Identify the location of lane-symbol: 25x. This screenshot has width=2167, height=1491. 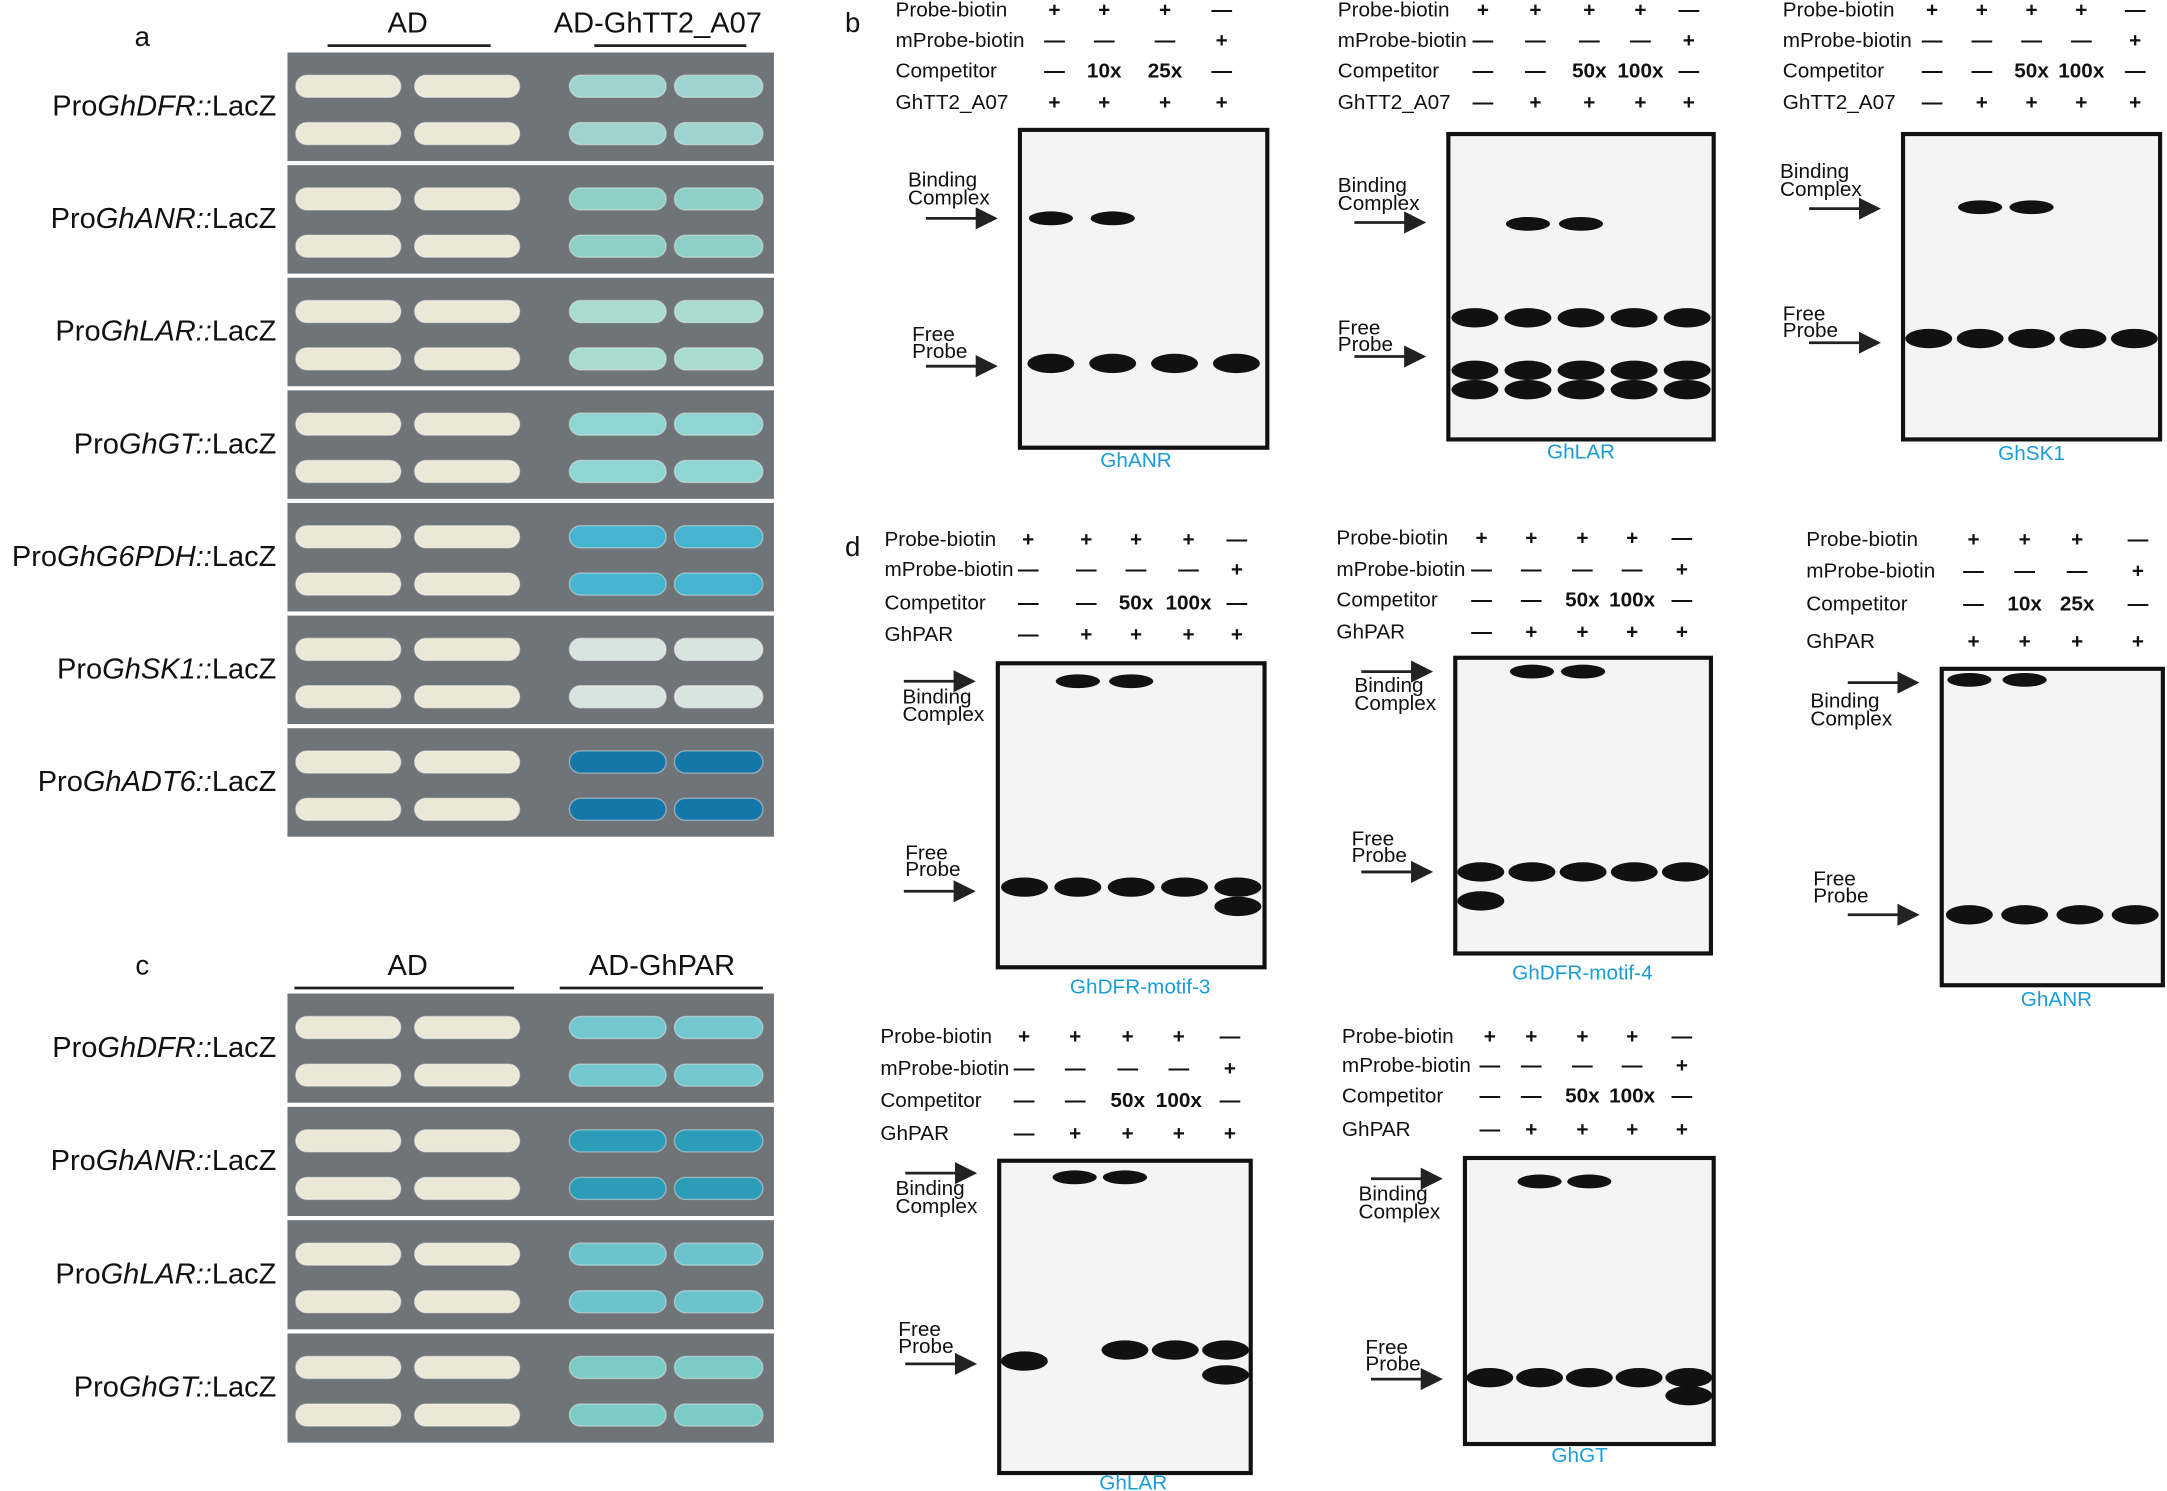
(2077, 604).